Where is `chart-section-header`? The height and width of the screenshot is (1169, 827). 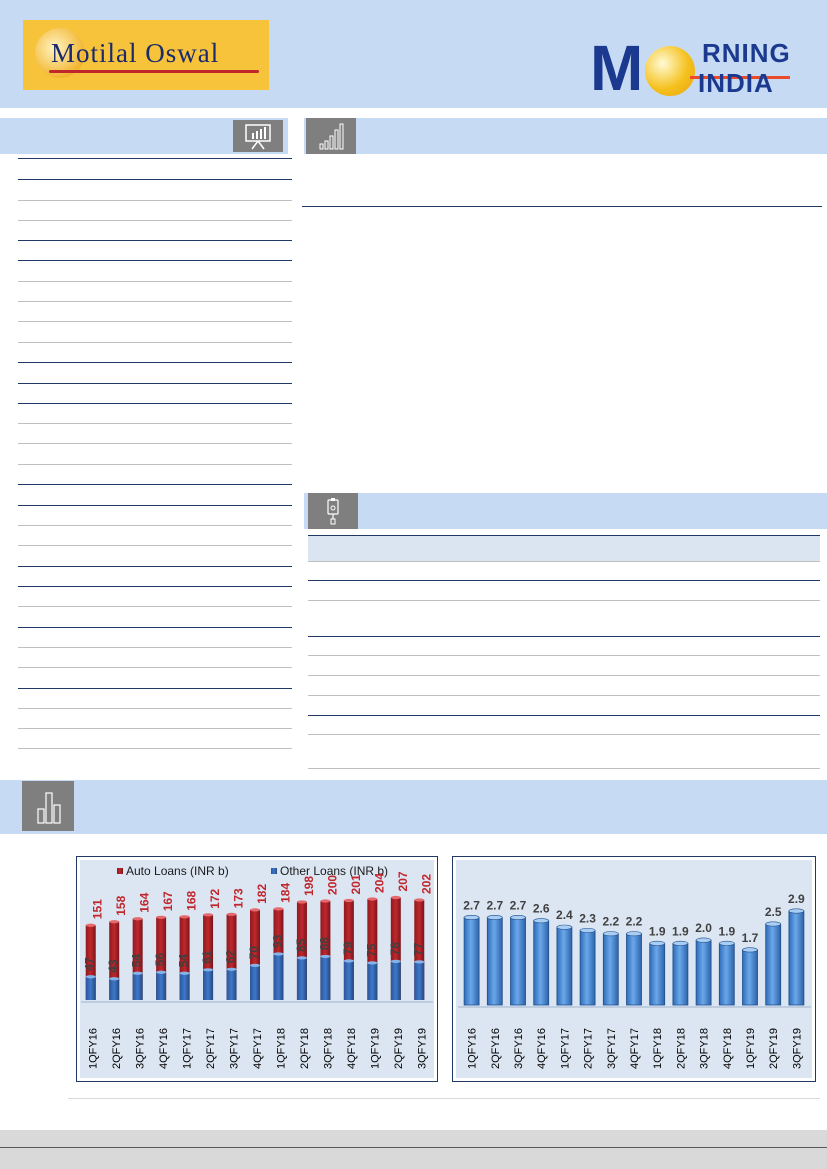
chart-section-header is located at coordinates (413, 807).